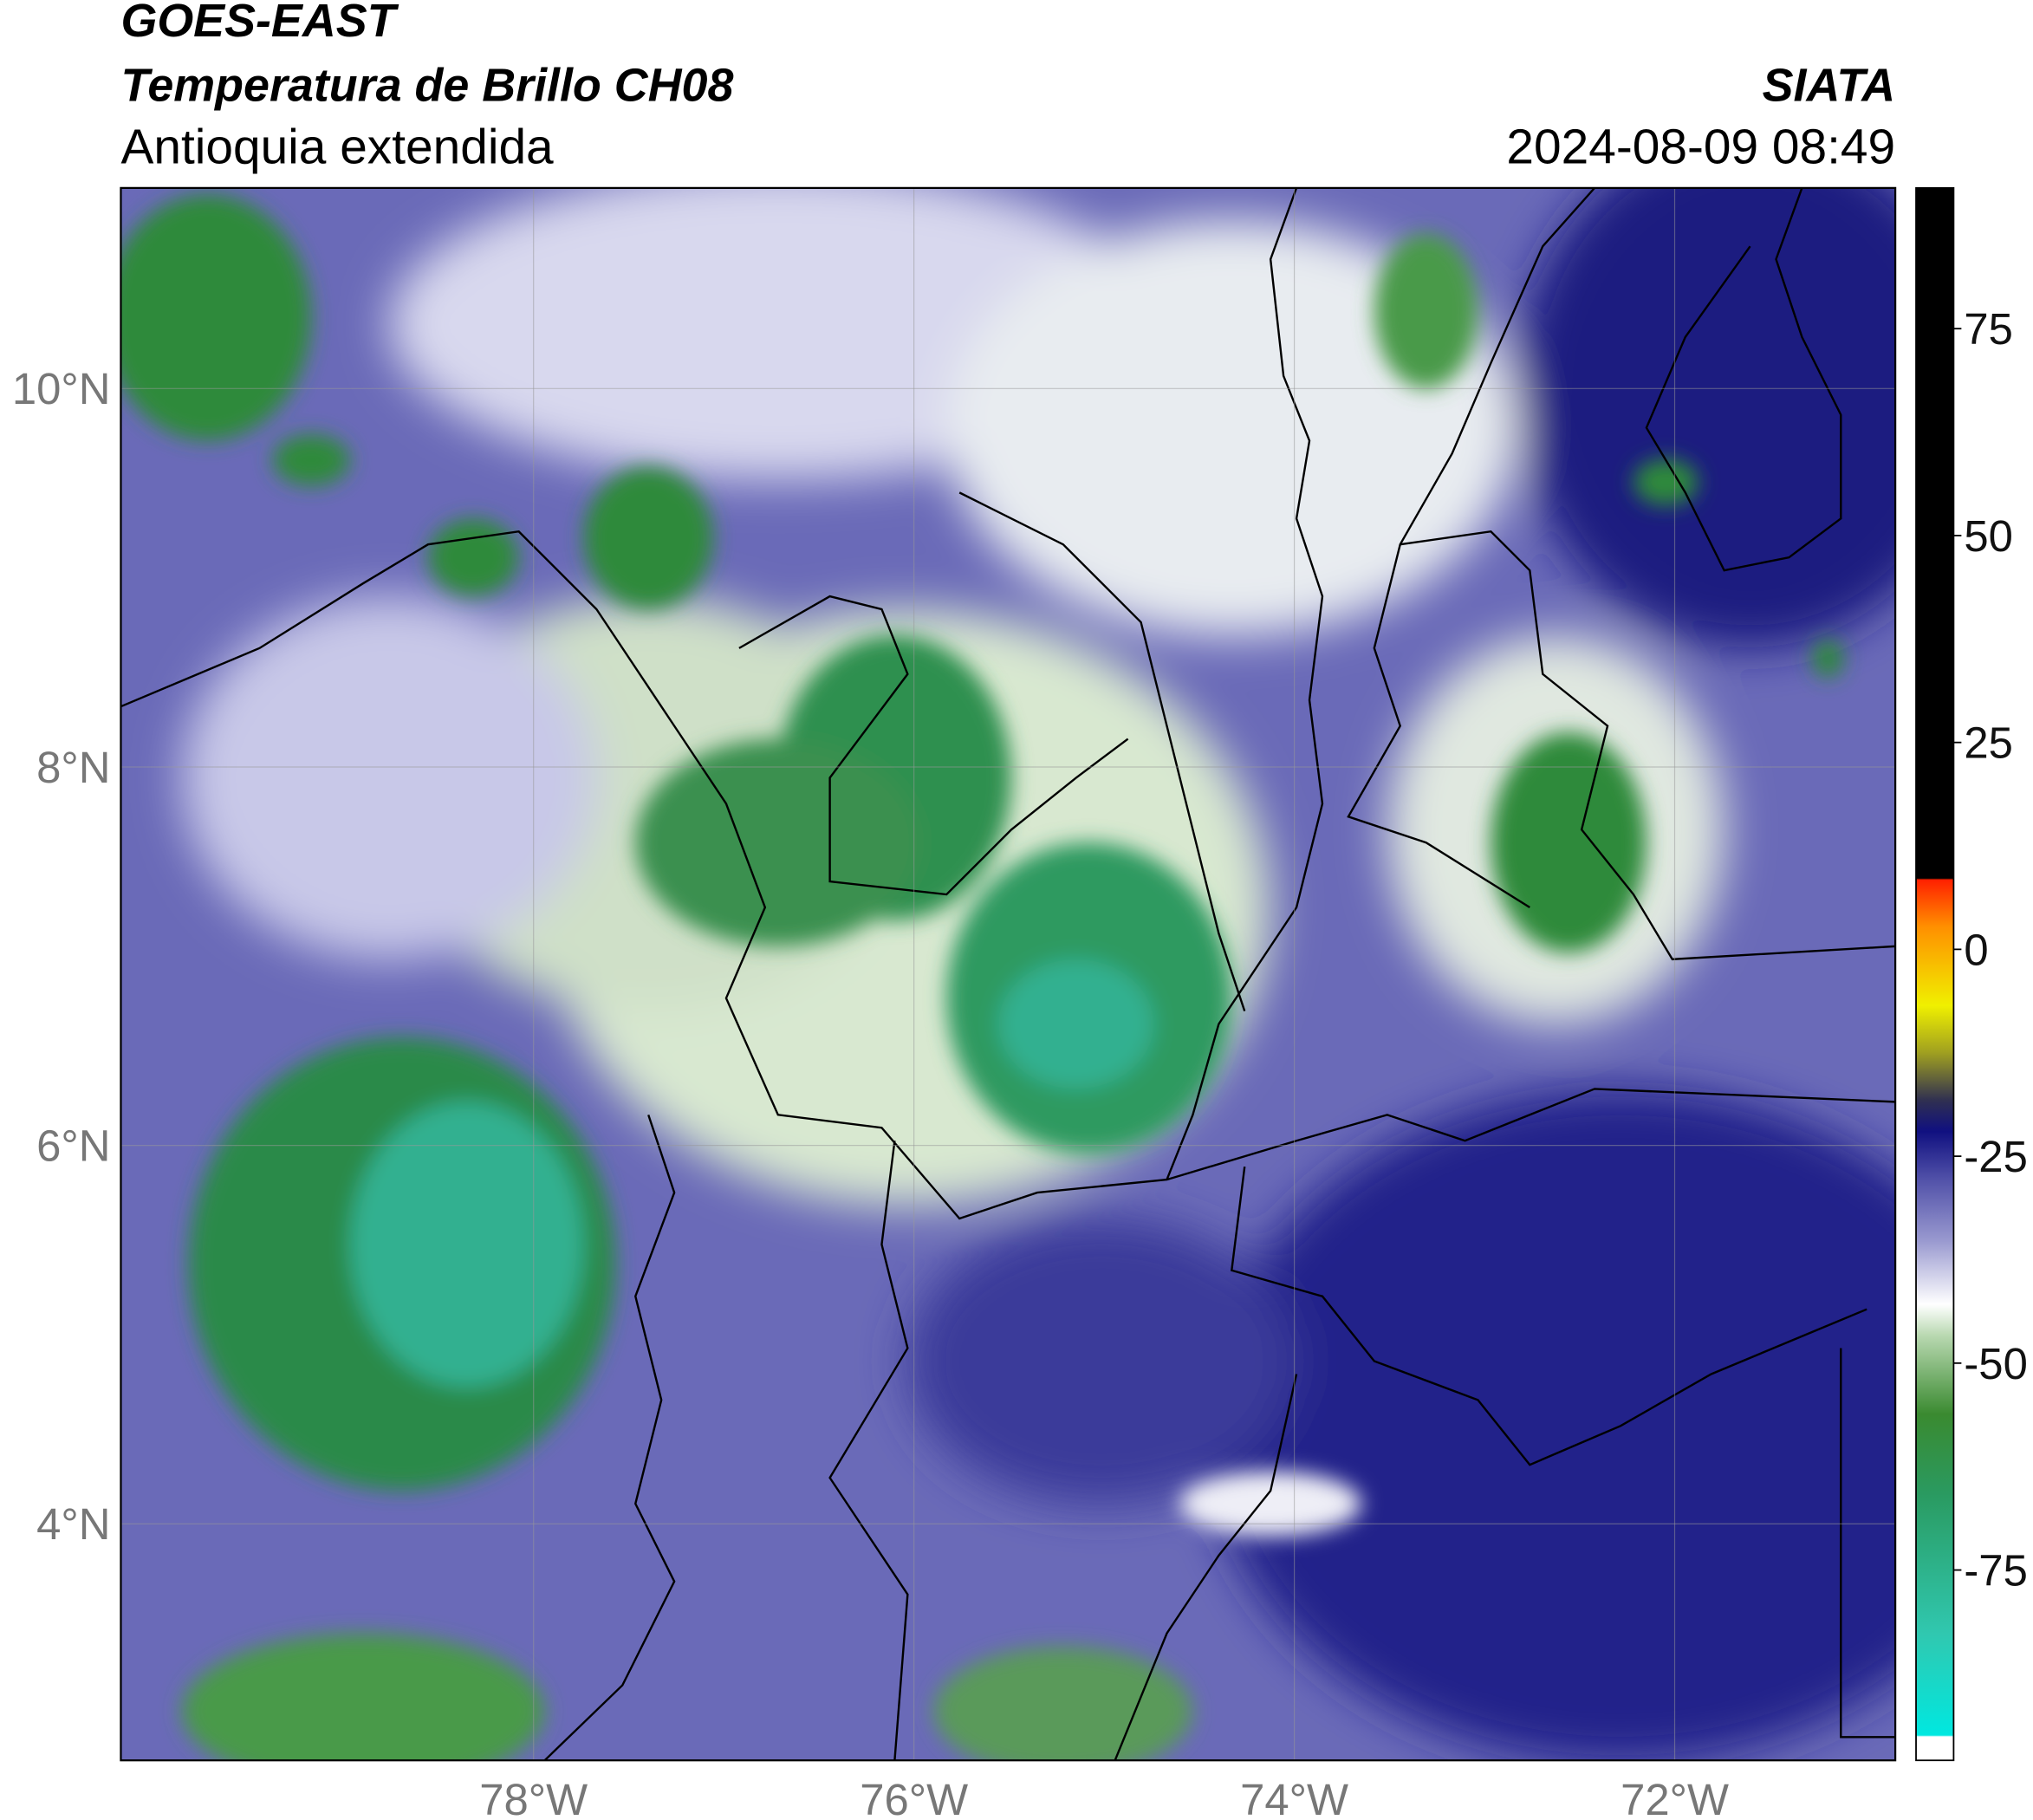 This screenshot has height=1820, width=2033. What do you see at coordinates (1976, 949) in the screenshot?
I see `colorbar-tick-label: 0` at bounding box center [1976, 949].